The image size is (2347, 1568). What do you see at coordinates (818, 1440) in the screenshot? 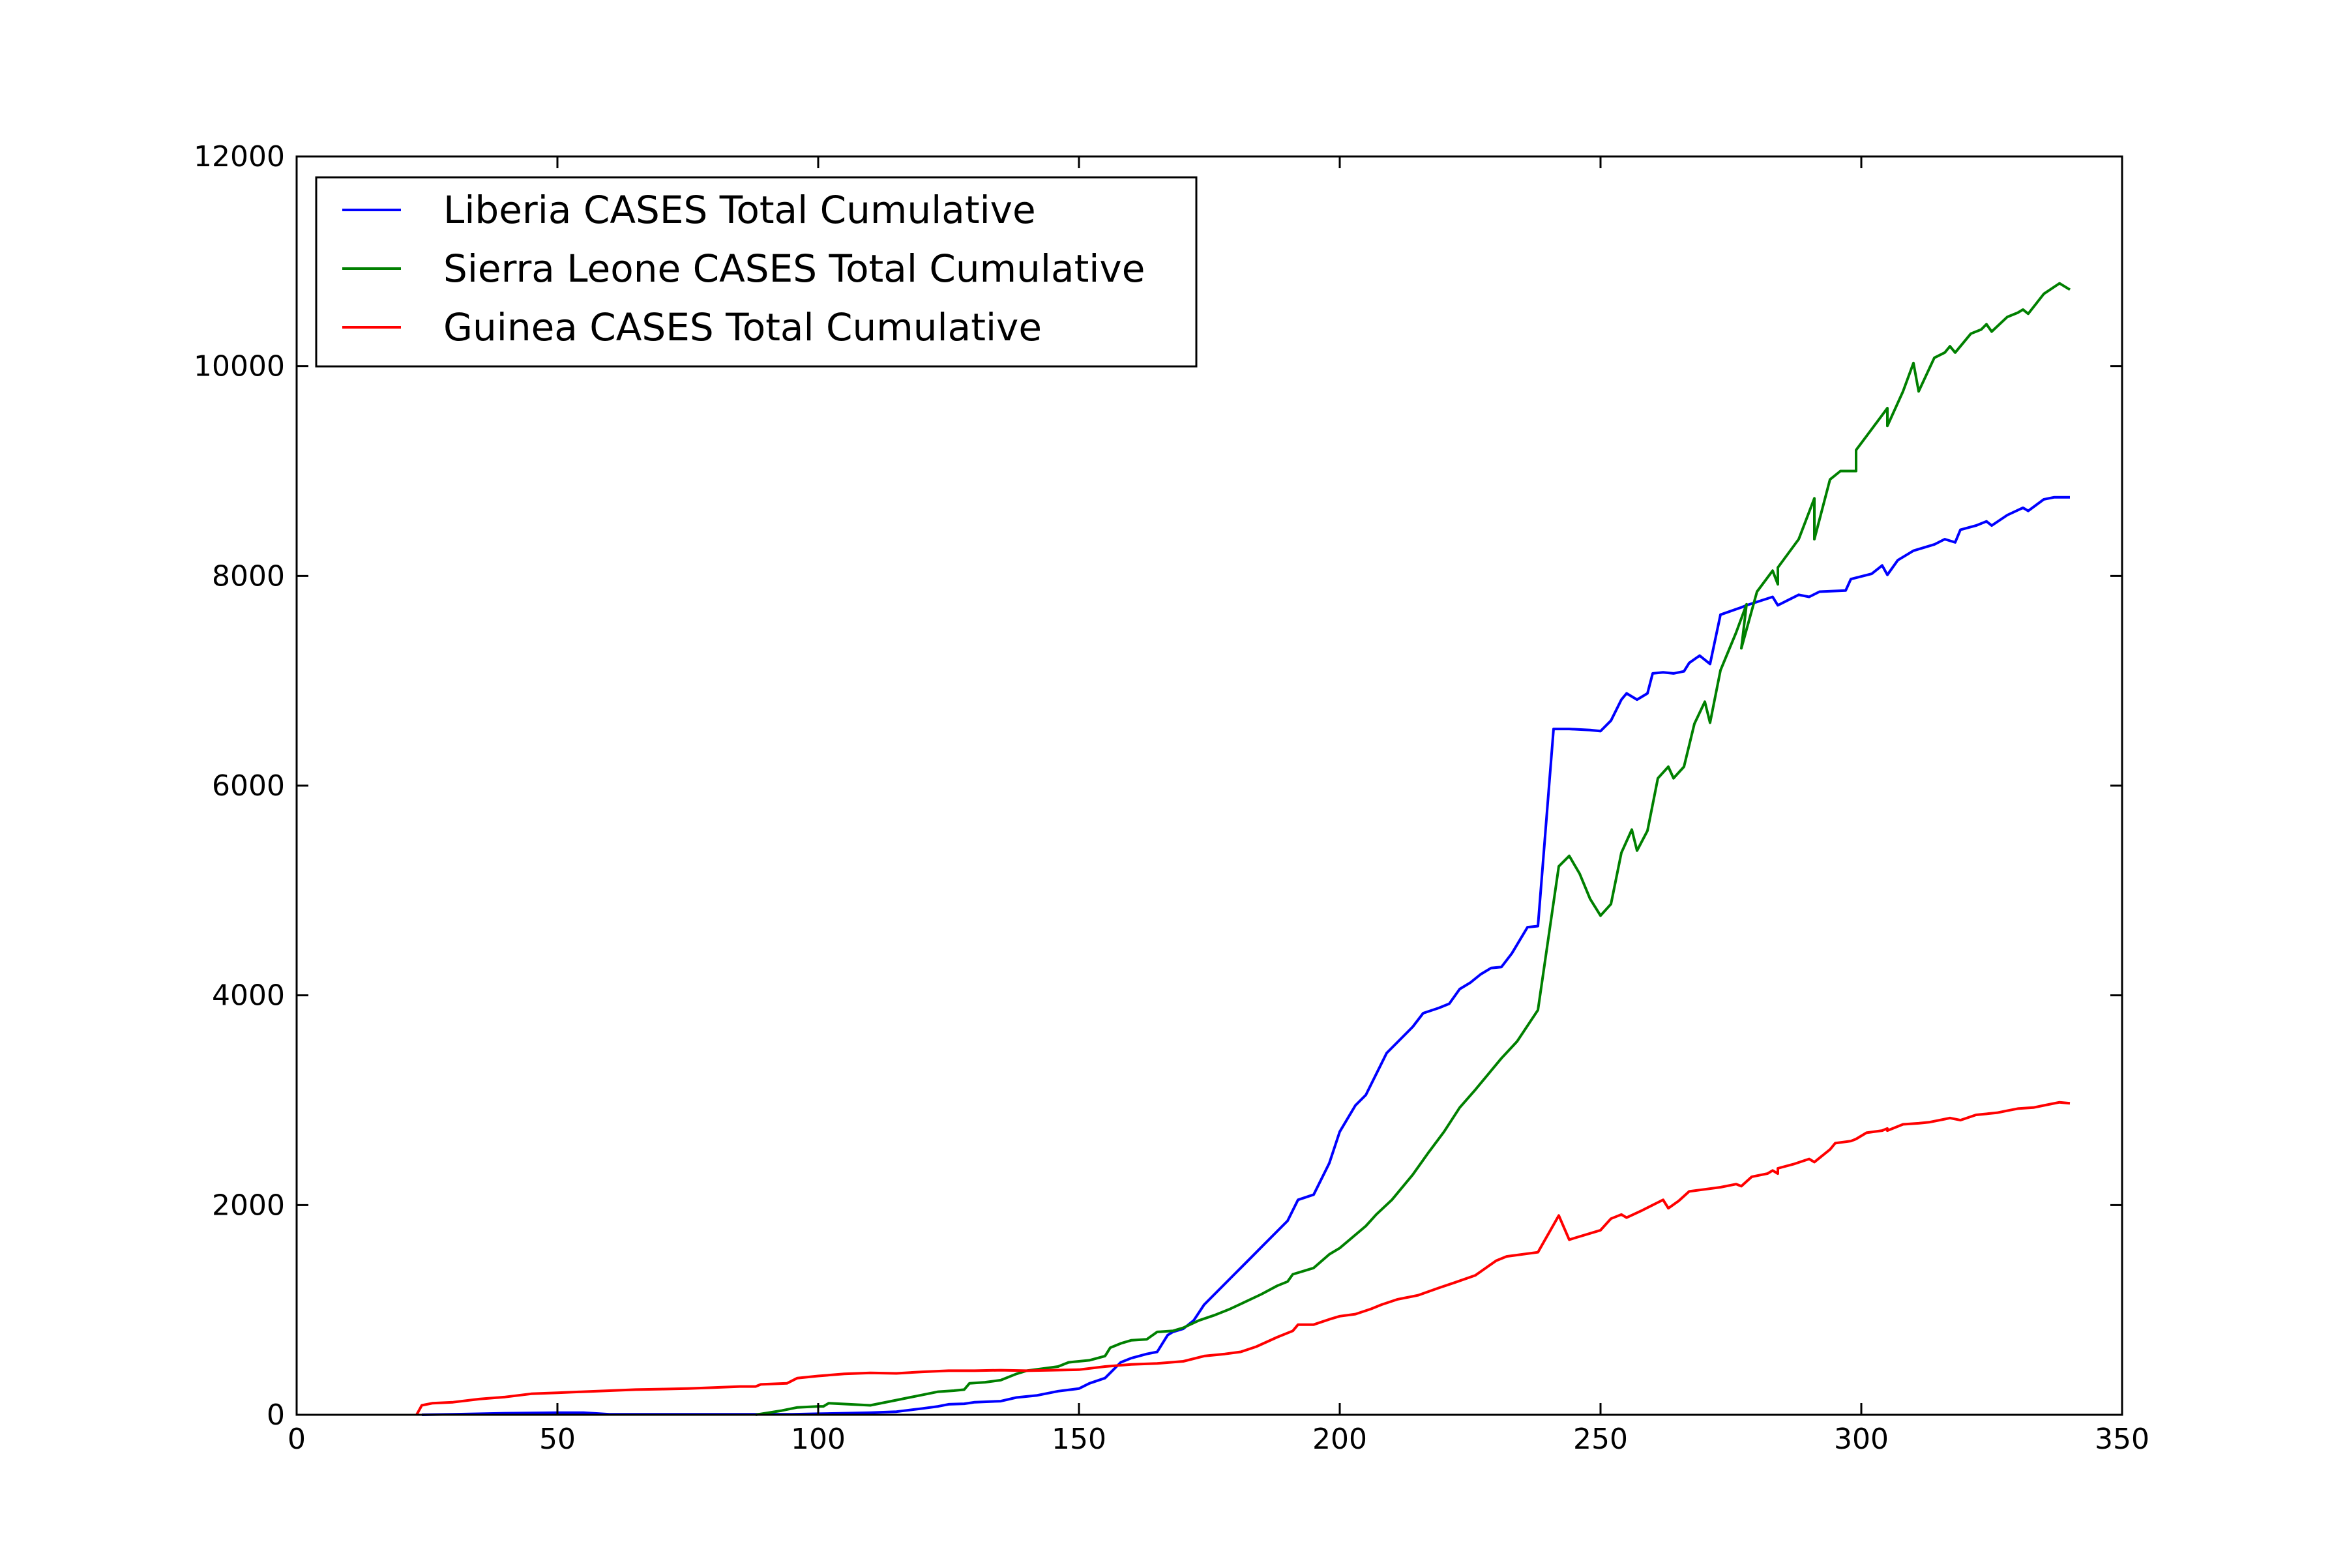
I see `x-tick-label: 100` at bounding box center [818, 1440].